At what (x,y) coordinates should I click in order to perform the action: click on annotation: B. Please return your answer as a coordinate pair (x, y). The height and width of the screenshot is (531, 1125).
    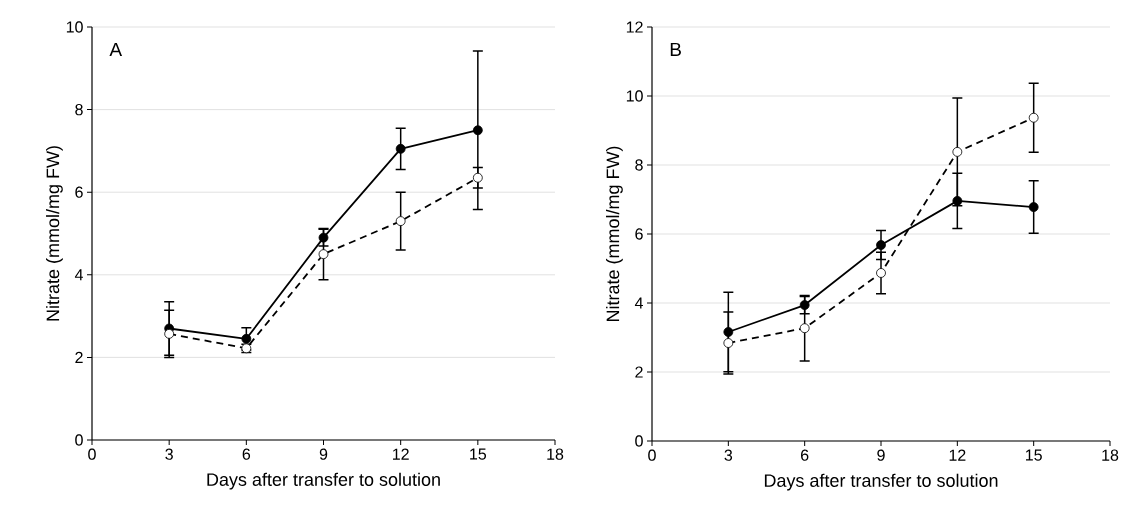
    Looking at the image, I should click on (675, 49).